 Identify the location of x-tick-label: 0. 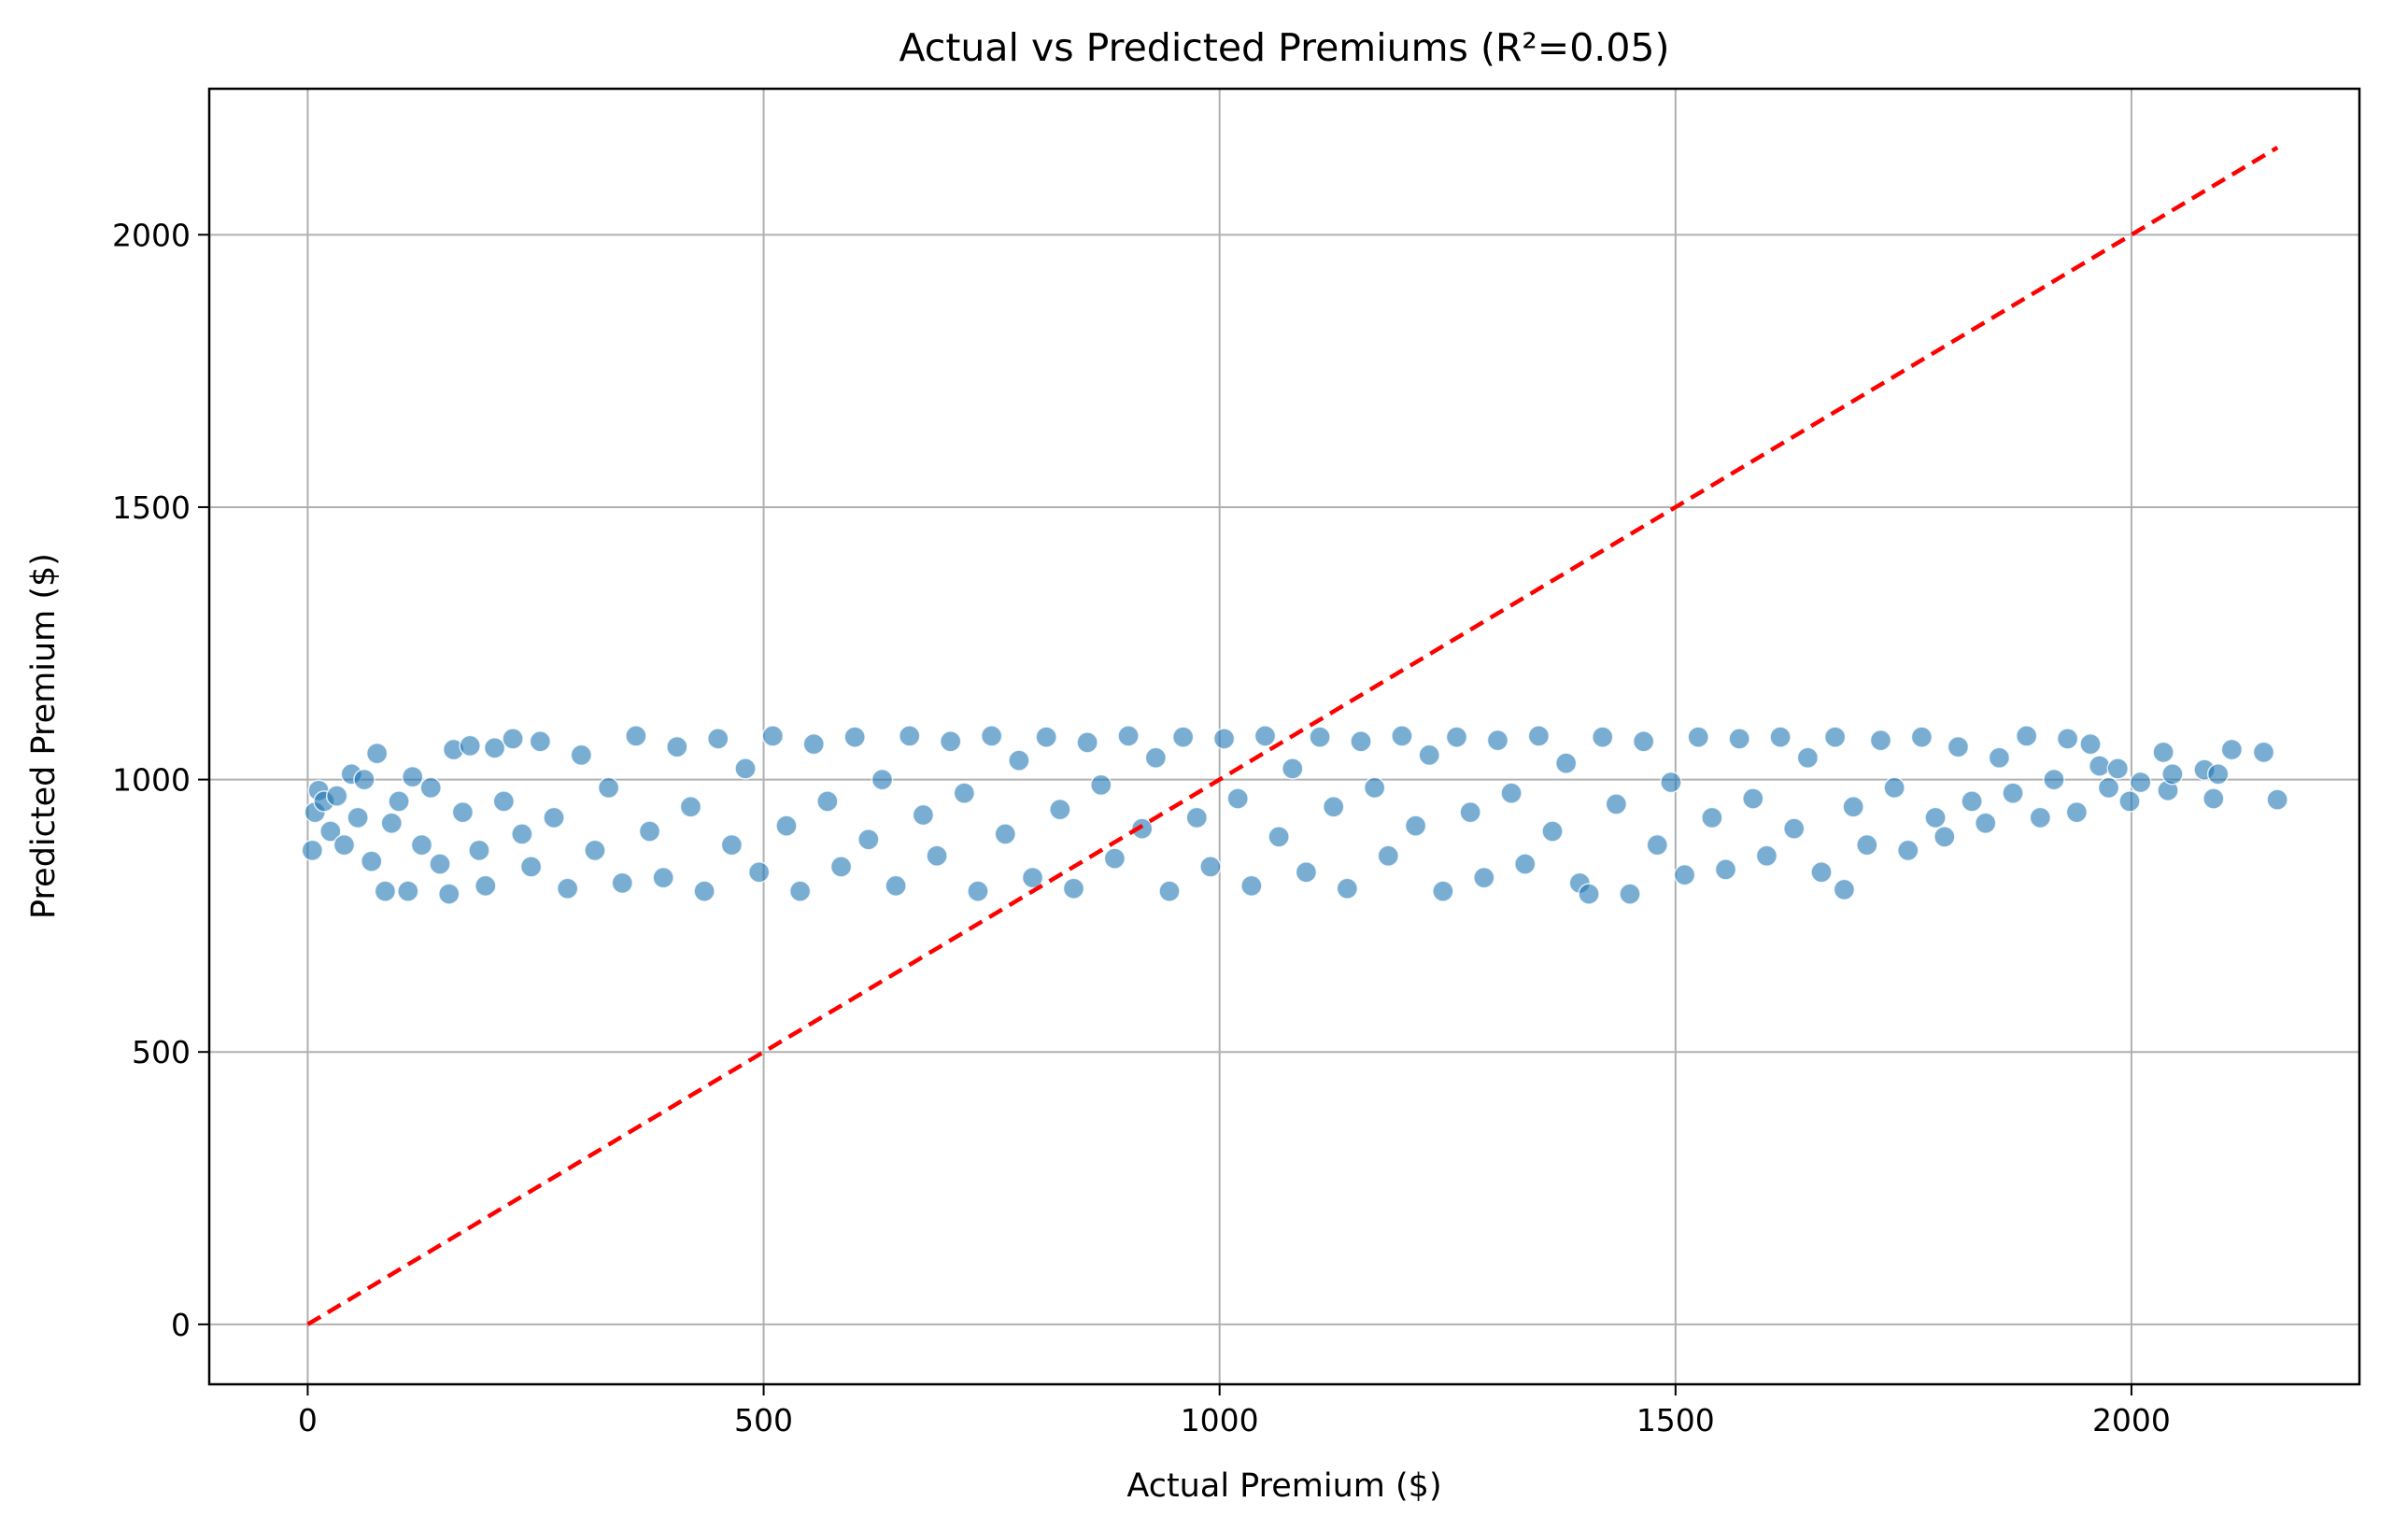
(308, 1420).